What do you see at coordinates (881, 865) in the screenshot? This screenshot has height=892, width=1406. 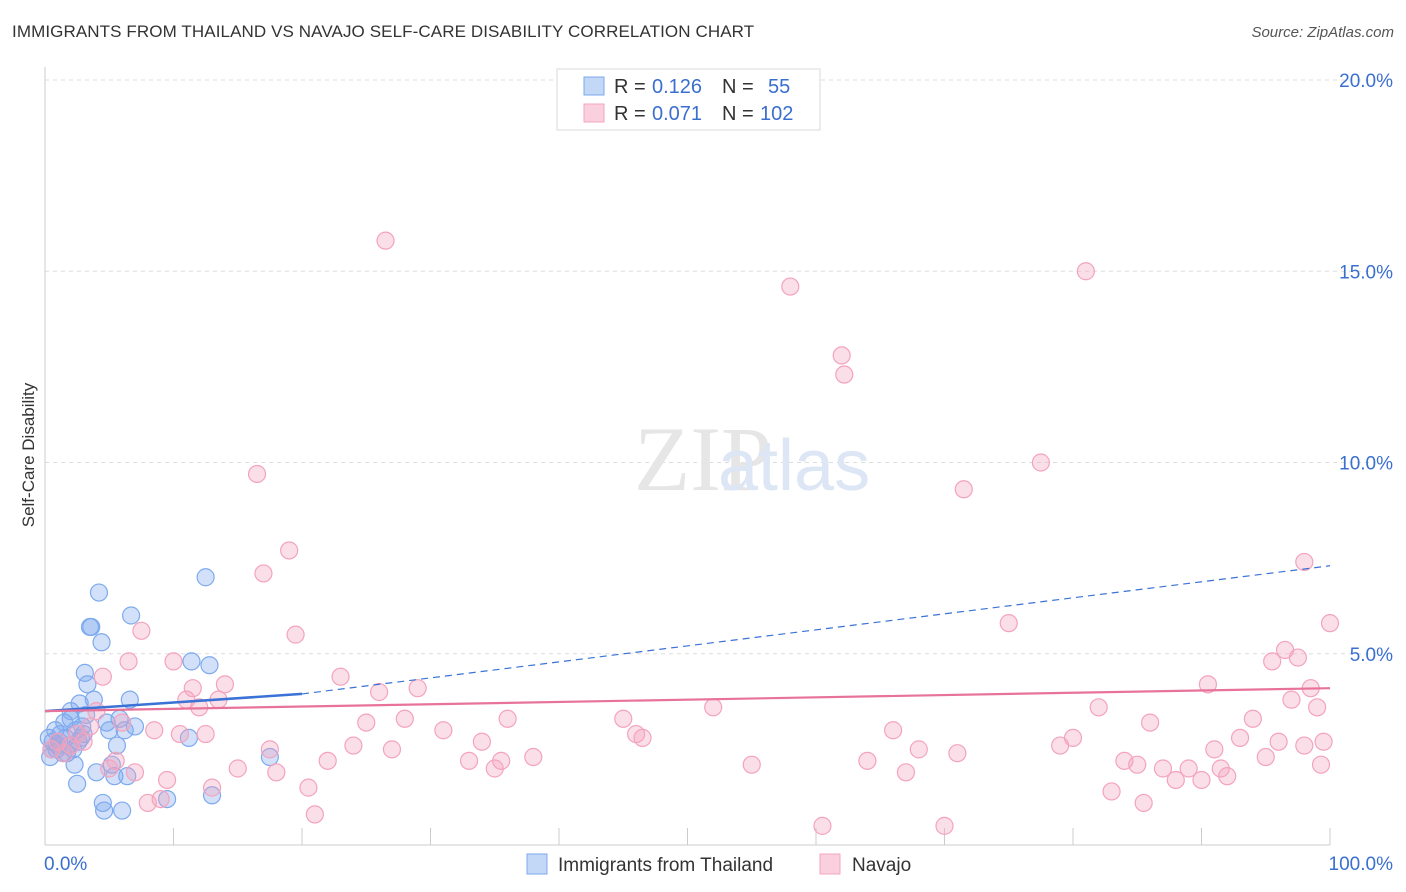 I see `bottom-legend-label-navajo: Navajo` at bounding box center [881, 865].